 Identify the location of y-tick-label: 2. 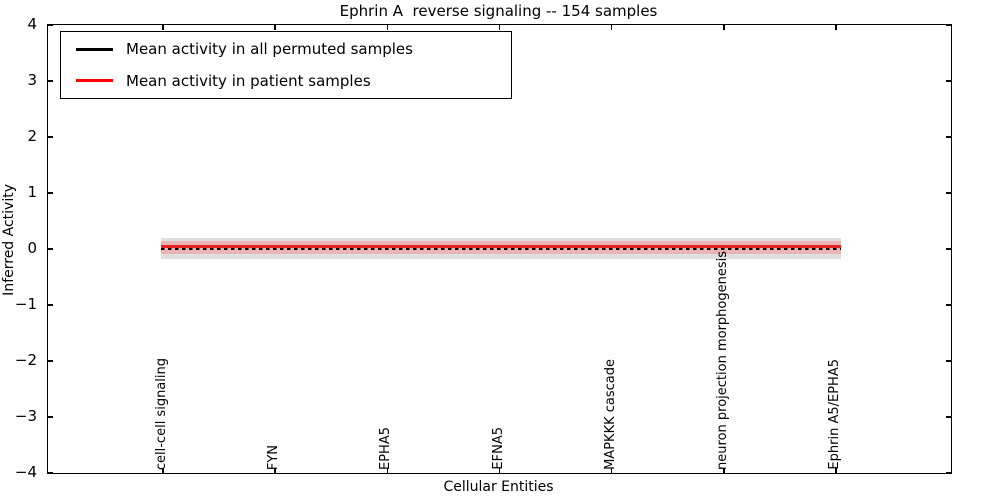
(32, 136).